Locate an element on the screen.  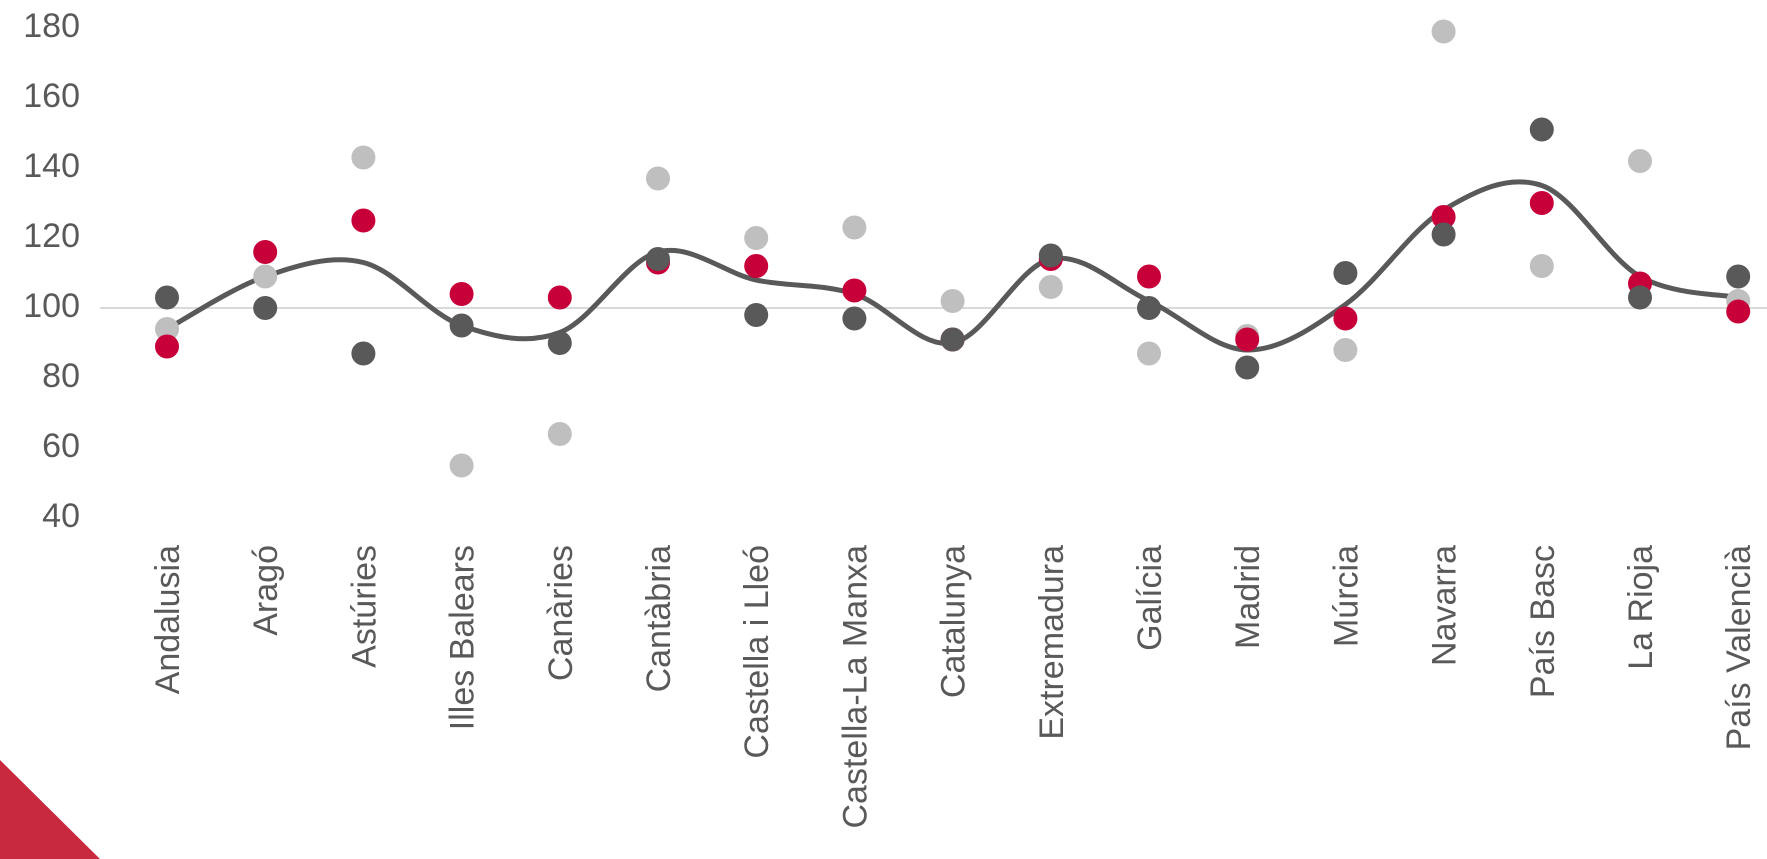
y-tick-label: 40 is located at coordinates (61, 516).